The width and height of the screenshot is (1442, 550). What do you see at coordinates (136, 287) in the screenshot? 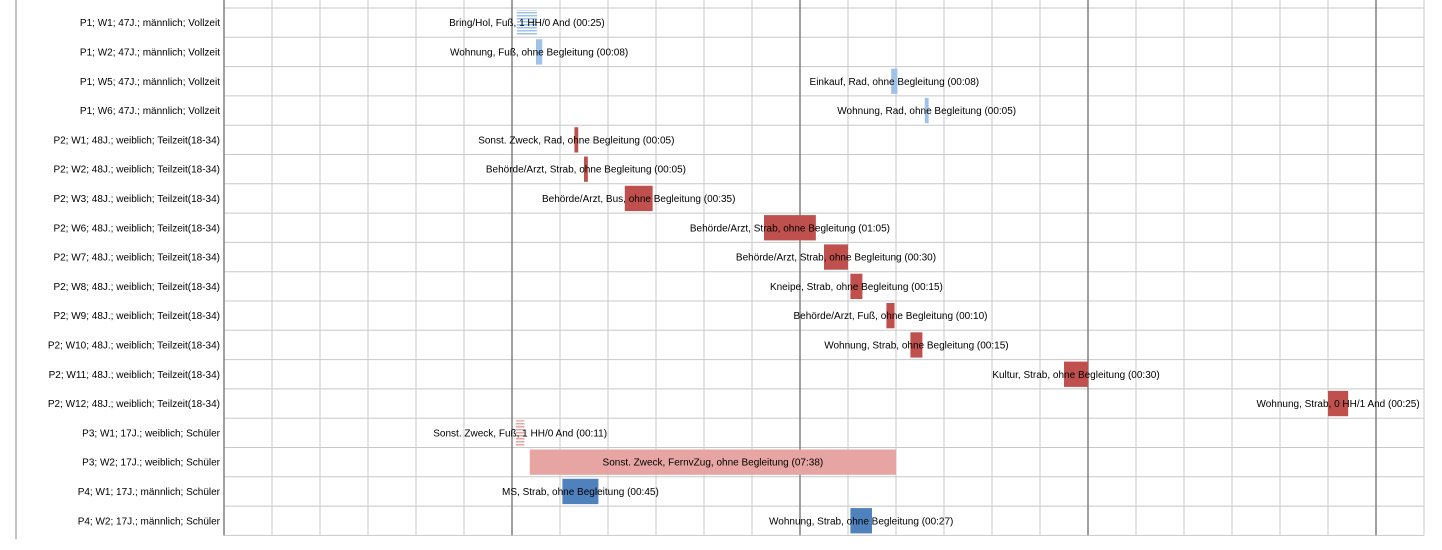
I see `row-category-label: P2; W8; 48J.; weiblich; Teilzeit(18-34)` at bounding box center [136, 287].